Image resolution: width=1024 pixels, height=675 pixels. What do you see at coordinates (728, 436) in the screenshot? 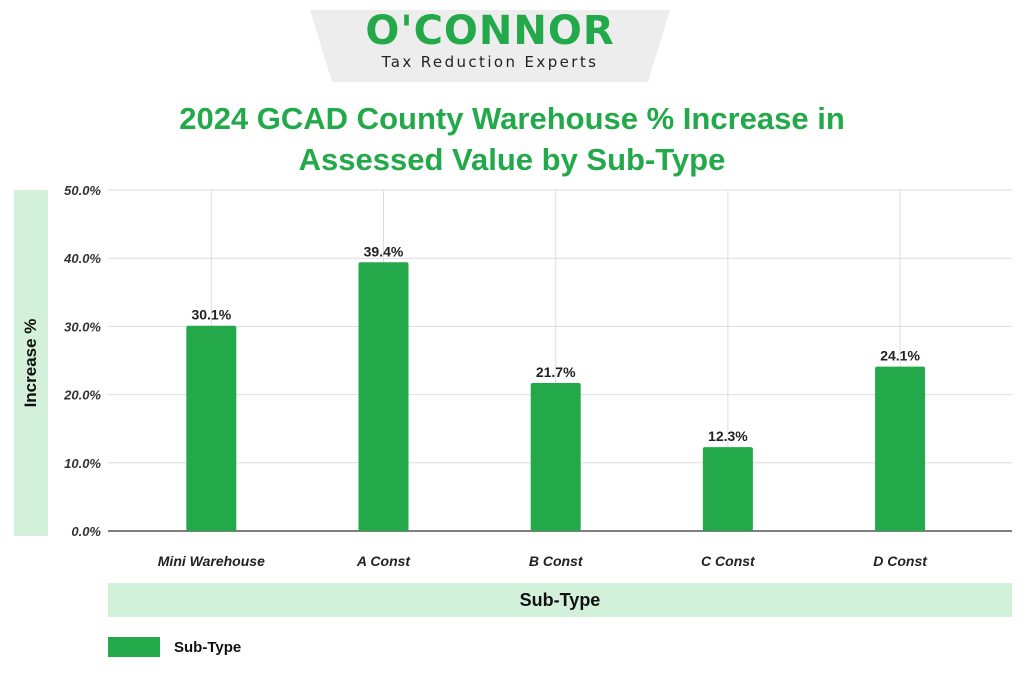
I see `bar-value-label: 12.3%` at bounding box center [728, 436].